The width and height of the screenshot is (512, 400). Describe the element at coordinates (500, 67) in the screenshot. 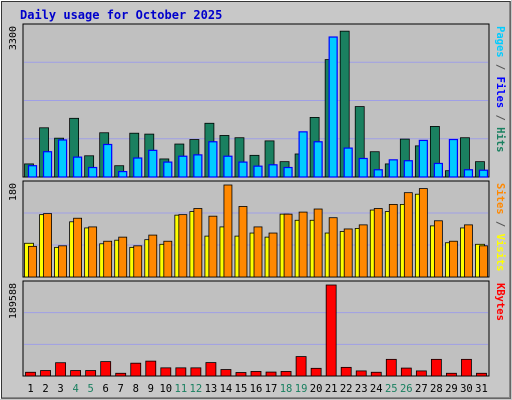

I see `top-legend-label-1: /` at that location.